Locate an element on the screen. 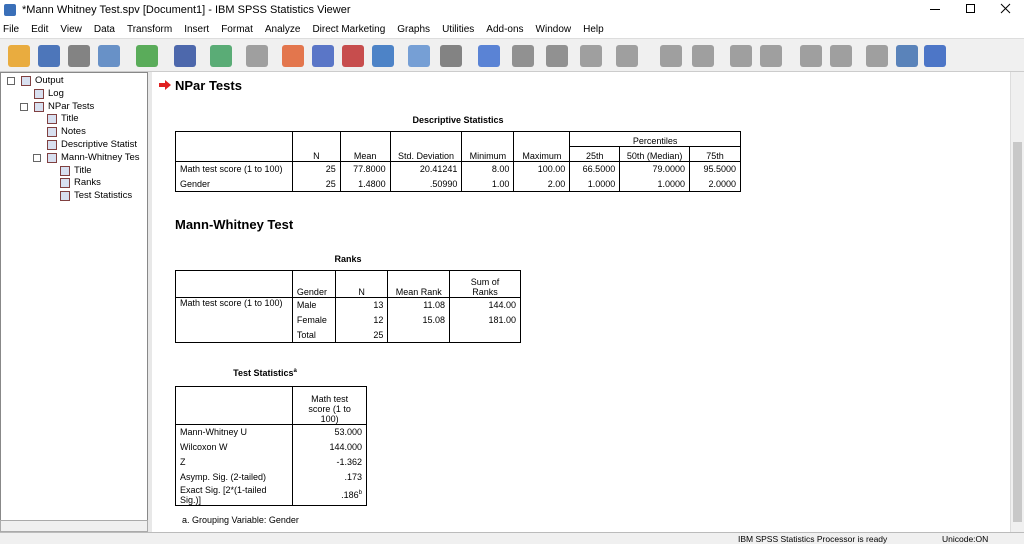 The width and height of the screenshot is (1024, 544). column-header: N is located at coordinates (361, 284).